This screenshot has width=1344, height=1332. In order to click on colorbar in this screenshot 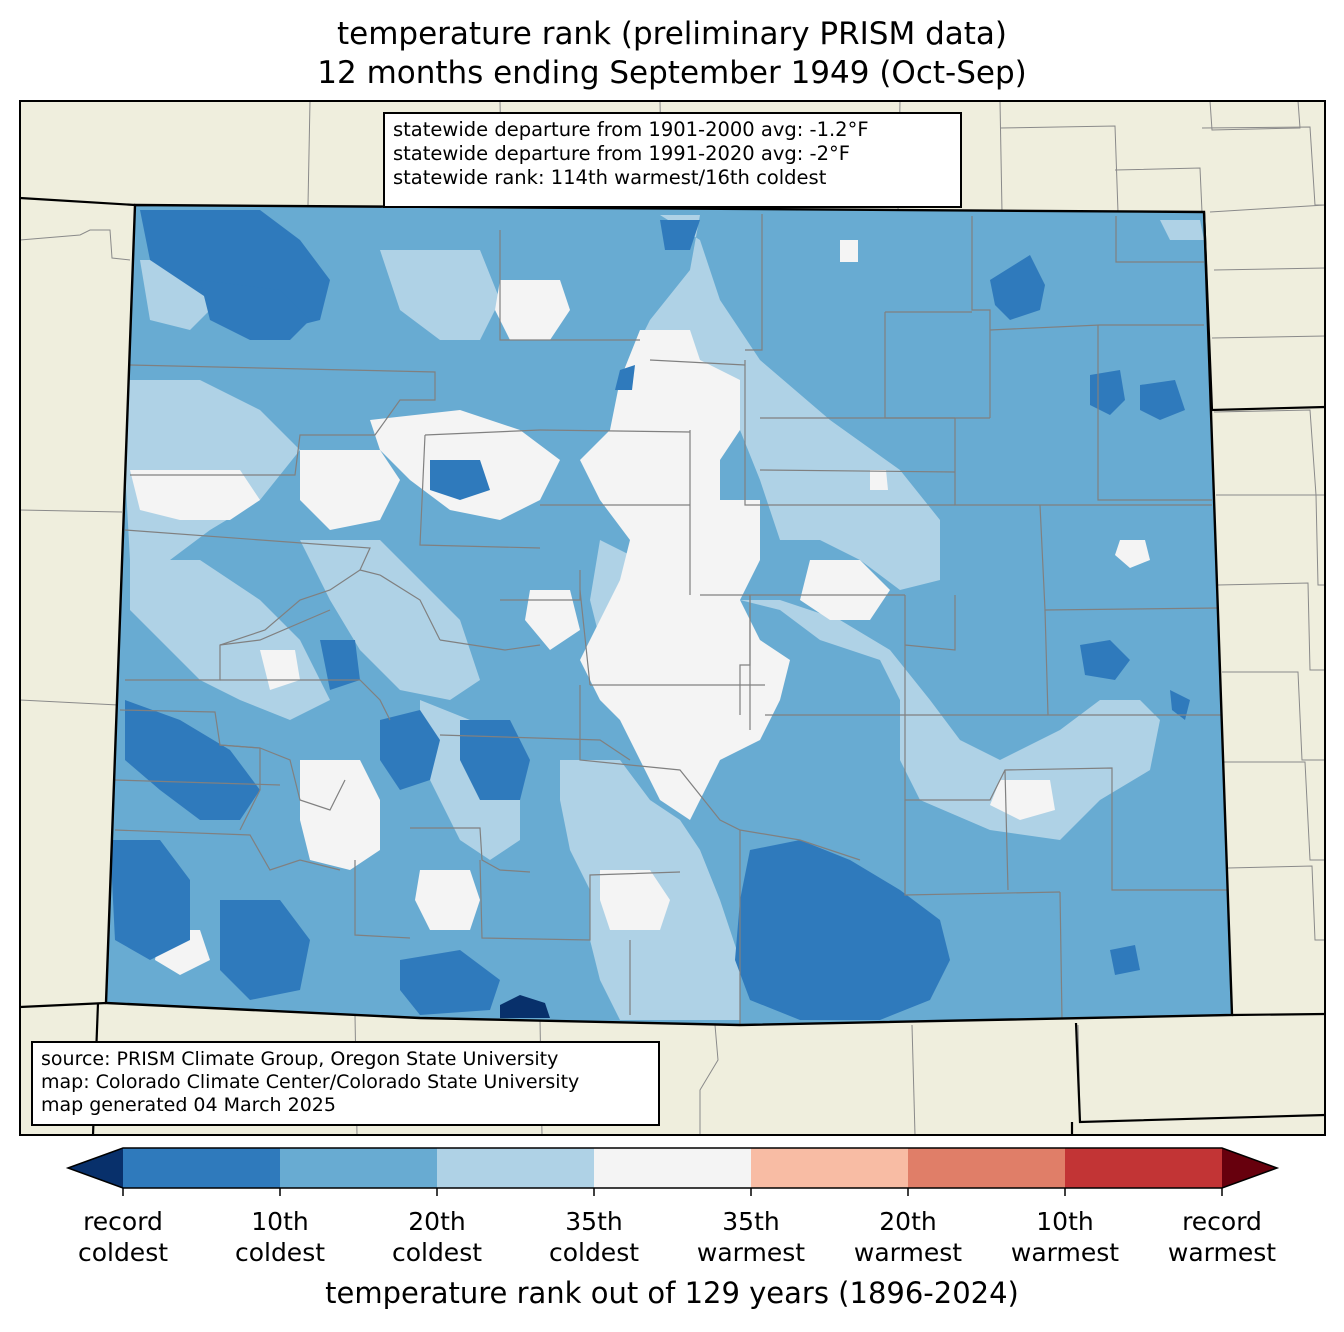, I will do `click(672, 1171)`.